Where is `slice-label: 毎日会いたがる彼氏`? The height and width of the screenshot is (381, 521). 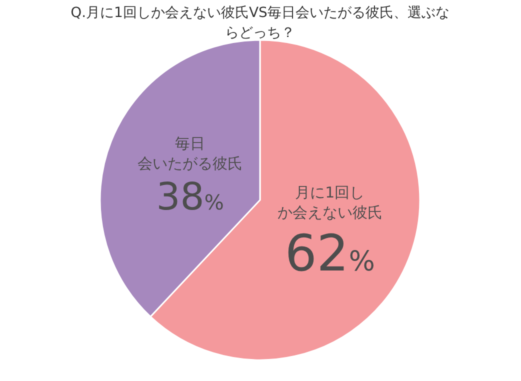 slice-label: 毎日会いたがる彼氏 is located at coordinates (190, 153).